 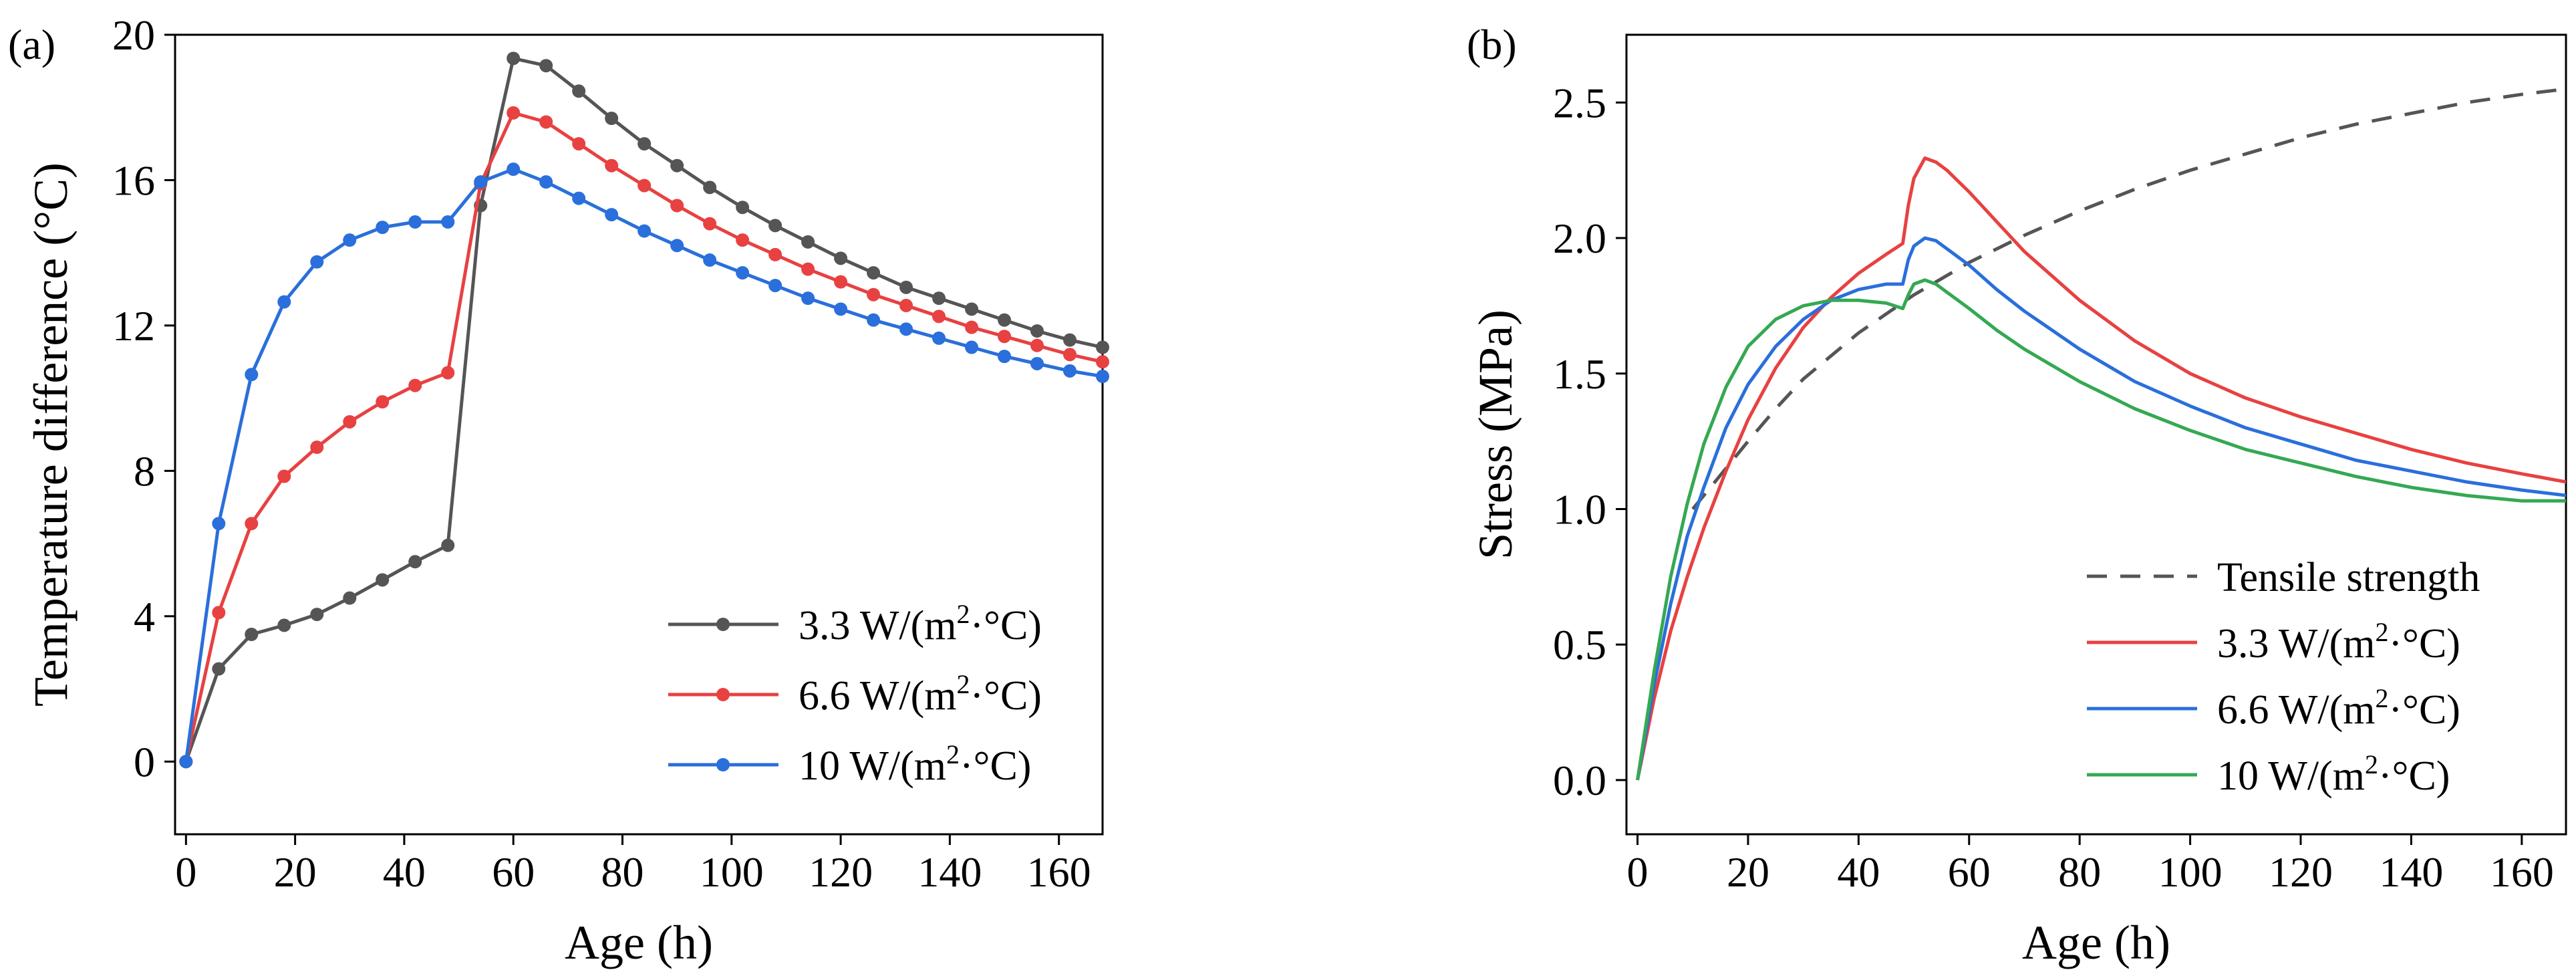 What do you see at coordinates (1858, 872) in the screenshot?
I see `x-tick-label-b: 40` at bounding box center [1858, 872].